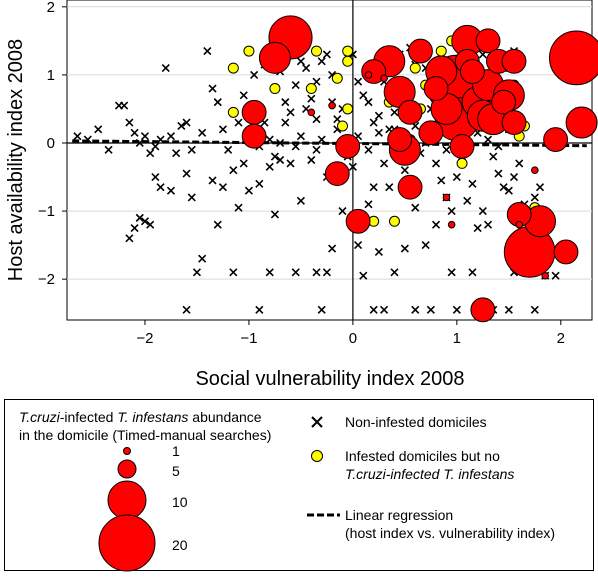 The image size is (598, 577). I want to click on legend-size-label-20: 20, so click(180, 545).